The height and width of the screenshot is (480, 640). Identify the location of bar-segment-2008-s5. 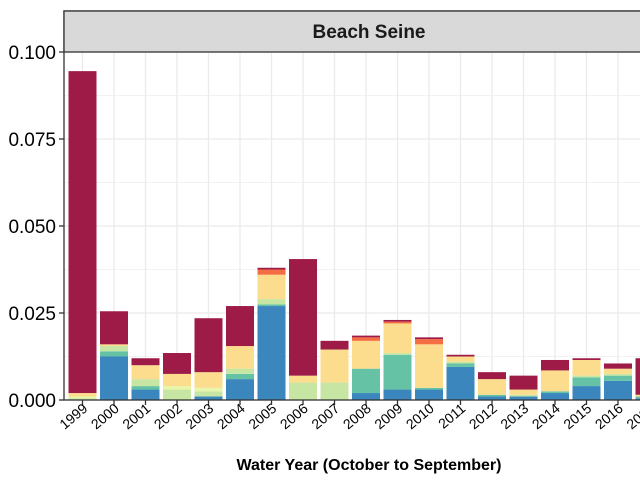
(366, 354).